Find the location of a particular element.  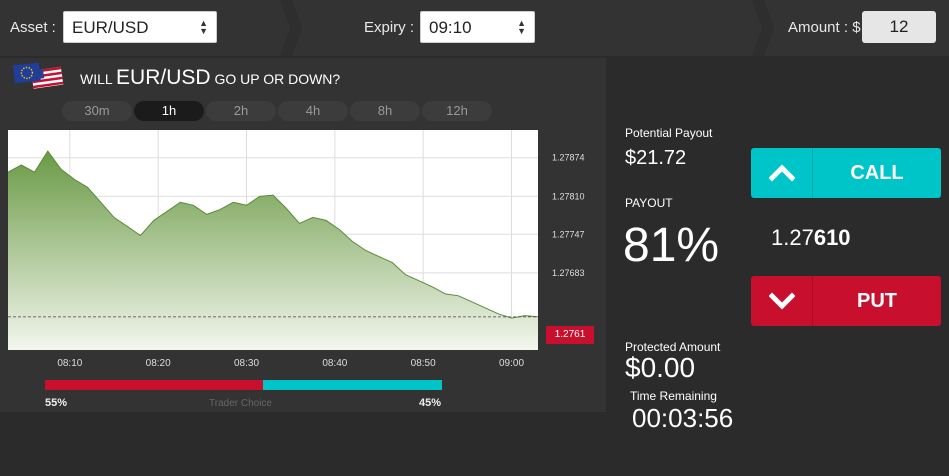

time-remaining-value: 00:03:56 is located at coordinates (683, 418).